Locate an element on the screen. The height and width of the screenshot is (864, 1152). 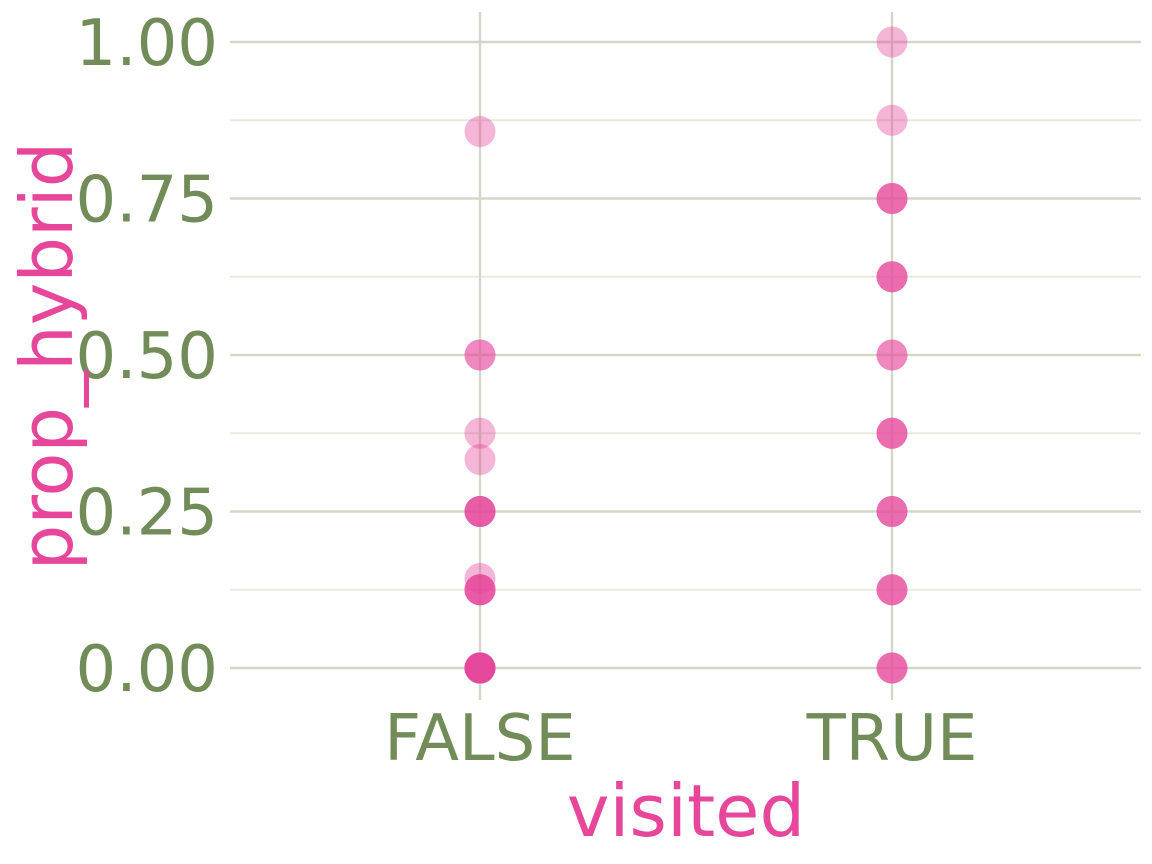
y-axis-tick-labels: 0.00 0.25 0.50 0.75 1.00 is located at coordinates (147, 357).